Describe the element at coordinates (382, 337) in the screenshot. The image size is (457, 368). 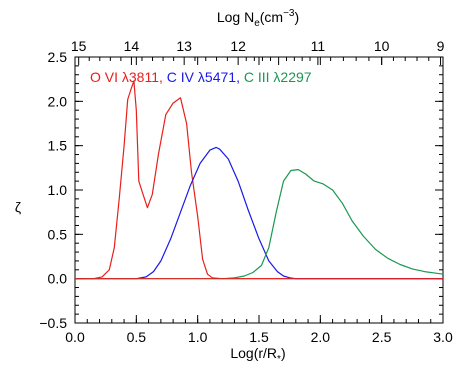
I see `x-tick-label: 2.5` at that location.